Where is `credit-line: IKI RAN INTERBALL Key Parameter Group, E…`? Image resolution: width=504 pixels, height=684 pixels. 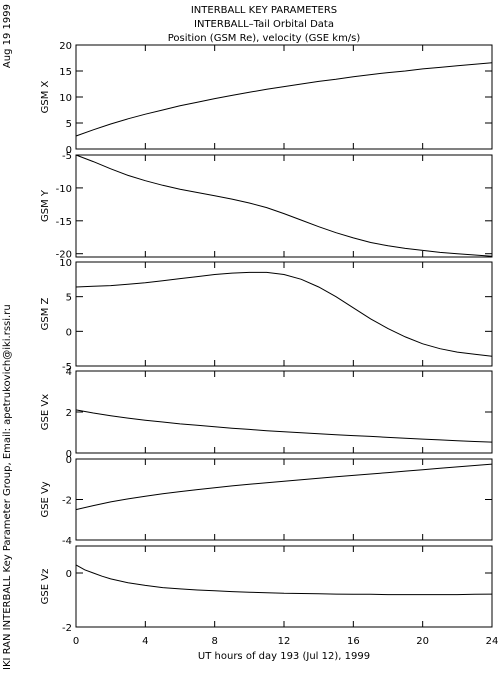
credit-line: IKI RAN INTERBALL Key Parameter Group, E… is located at coordinates (7, 487).